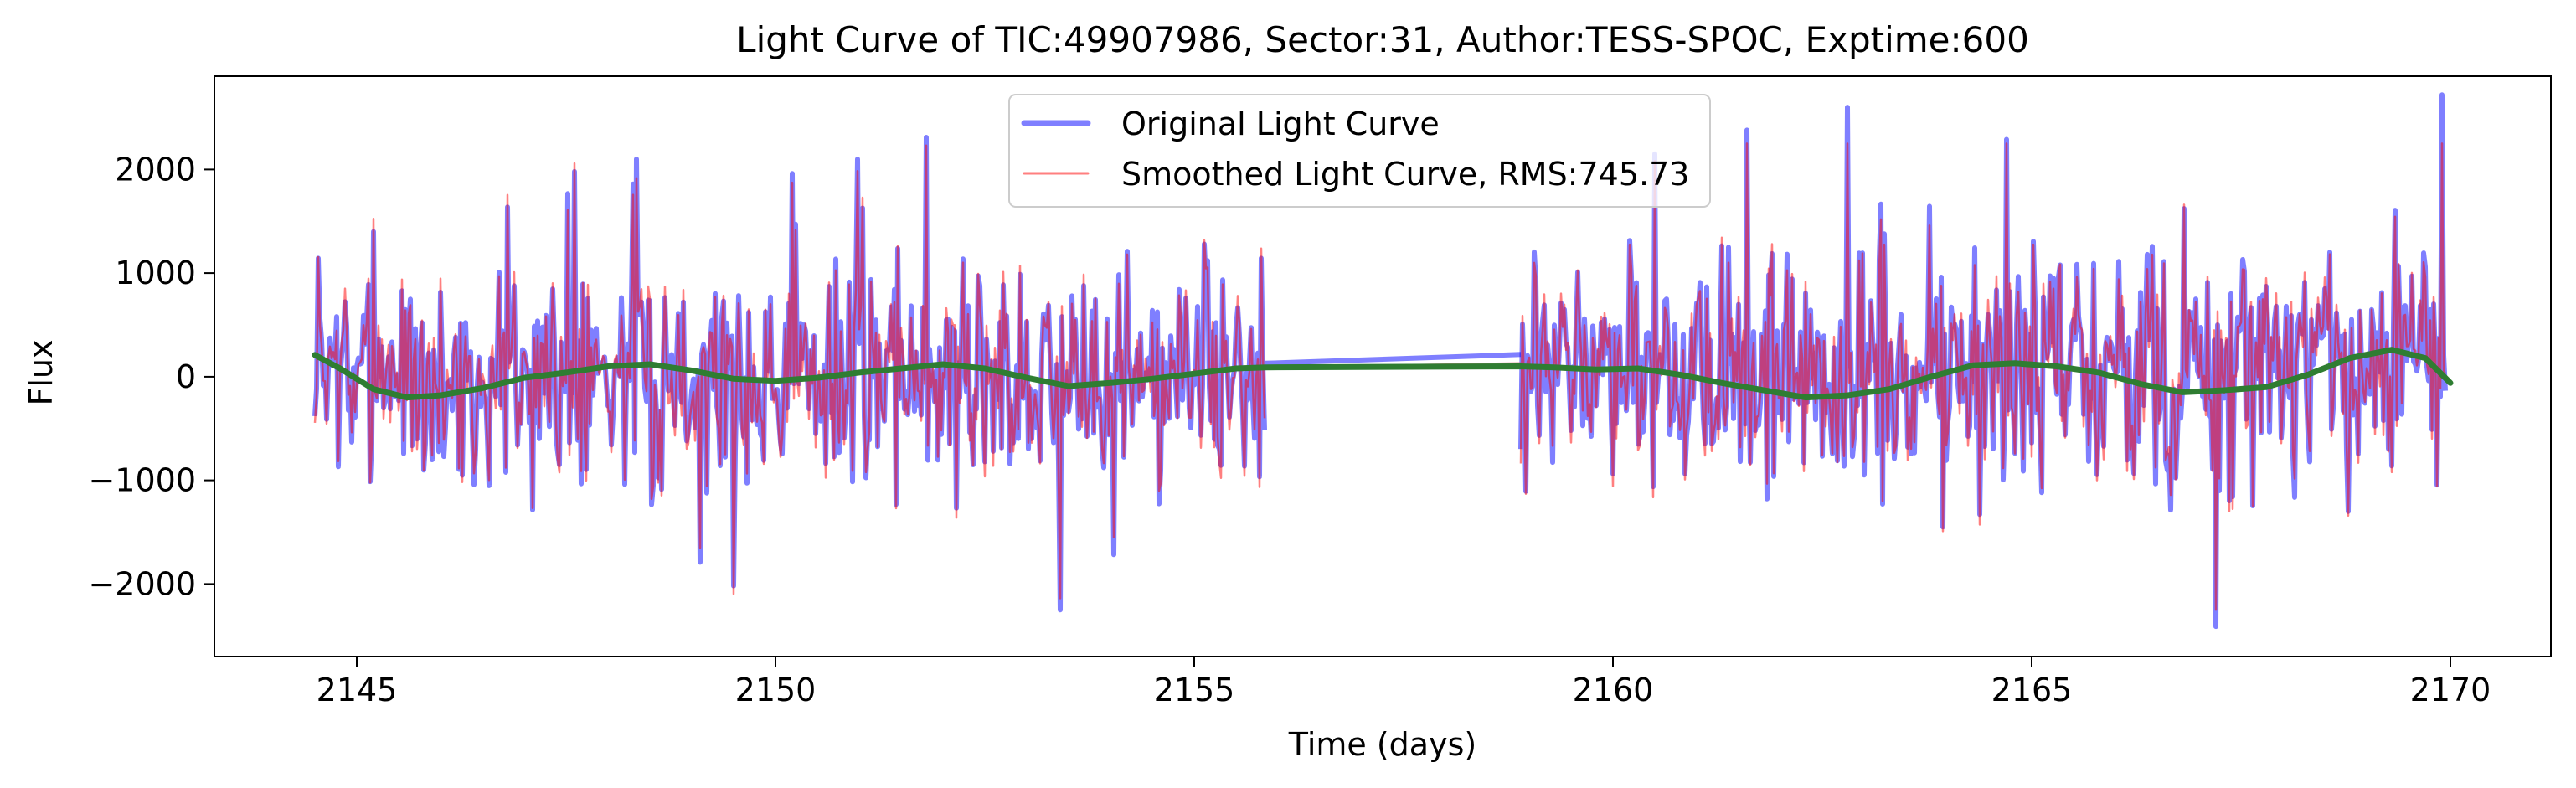  I want to click on original-gap-line, so click(1393, 359).